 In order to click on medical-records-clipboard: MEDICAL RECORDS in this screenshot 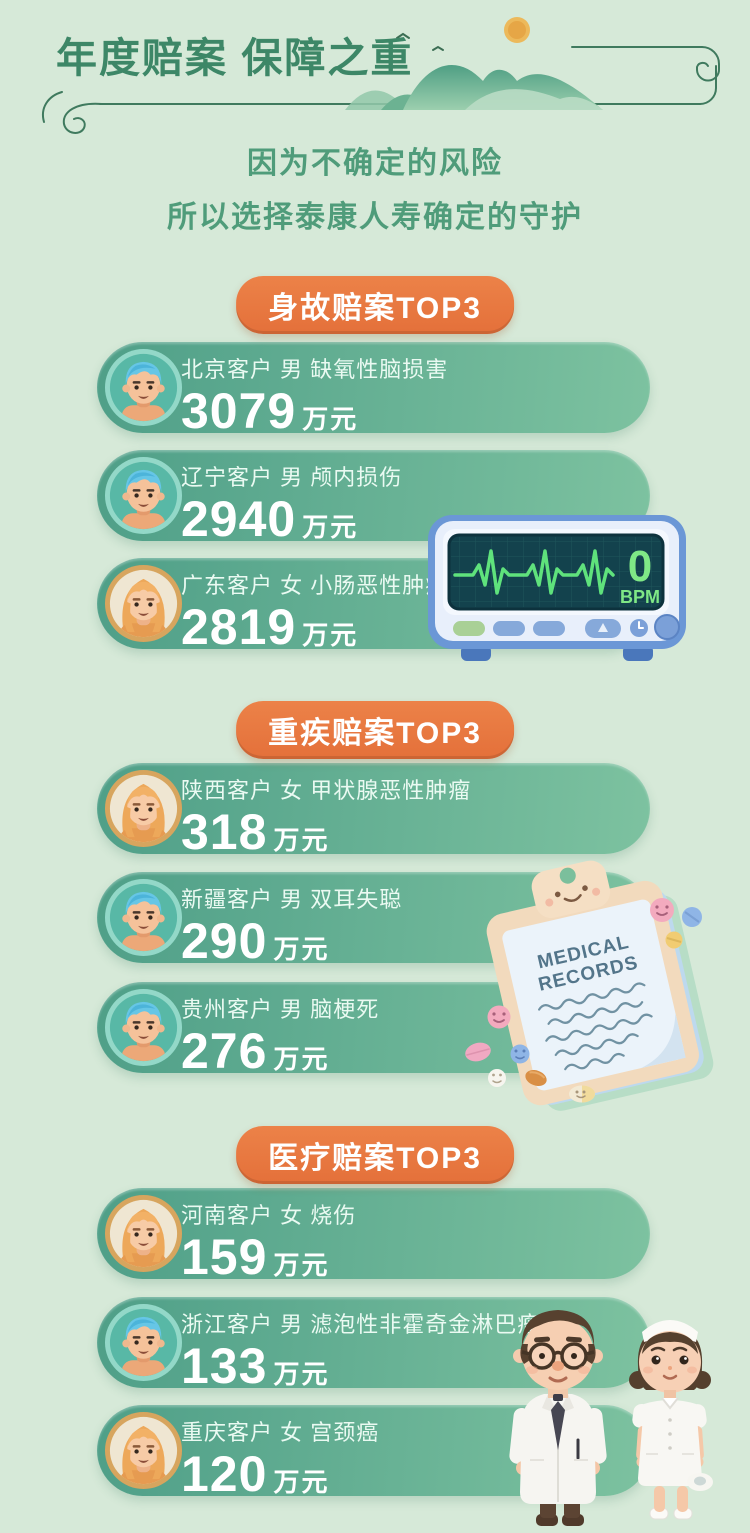, I will do `click(589, 985)`.